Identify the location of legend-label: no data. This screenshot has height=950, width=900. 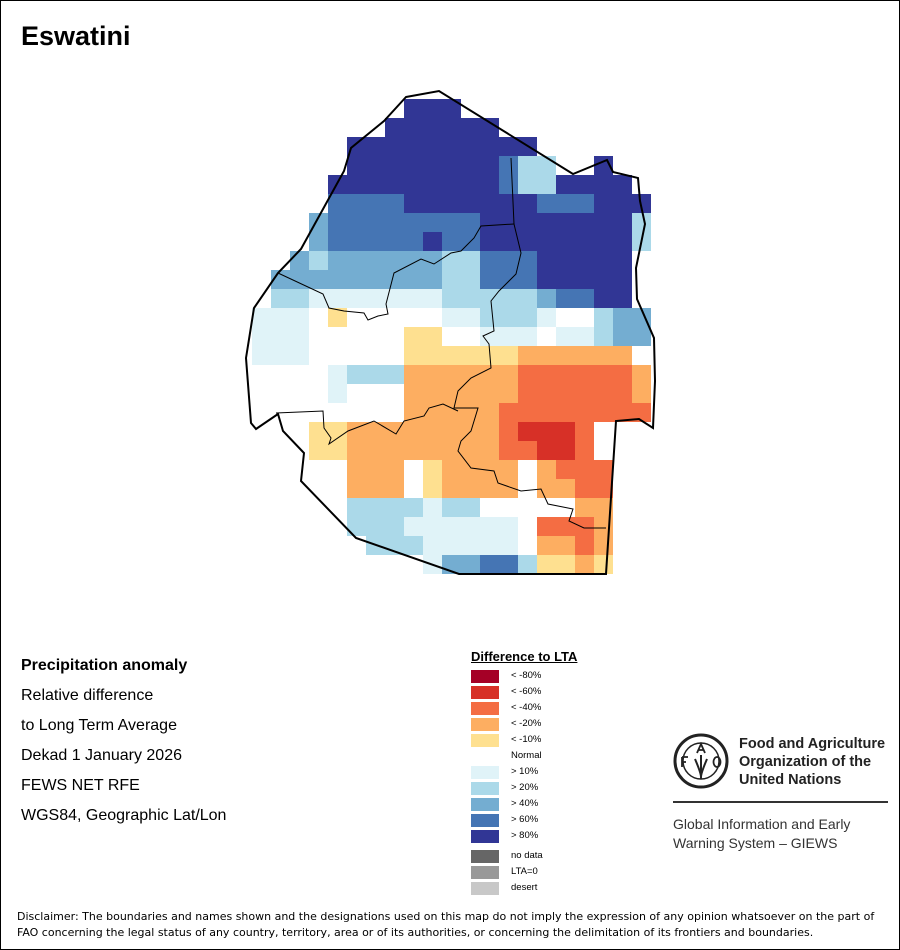
(527, 855).